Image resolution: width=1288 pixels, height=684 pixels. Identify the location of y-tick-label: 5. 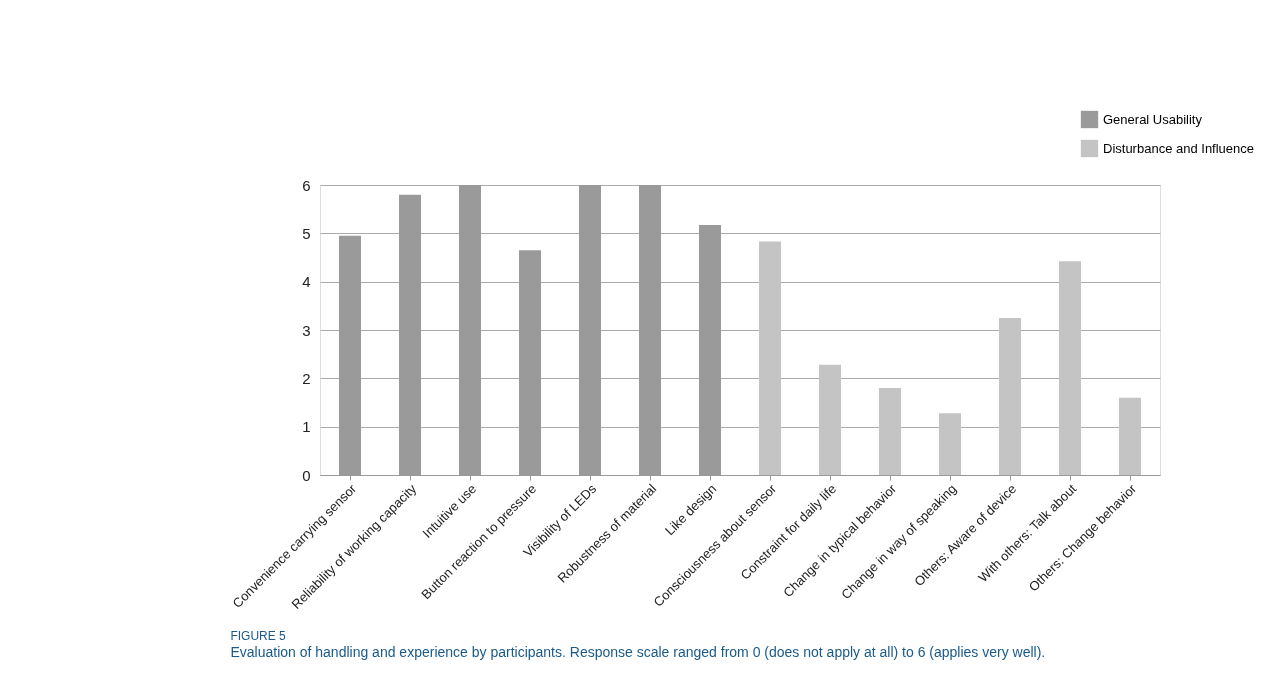
(306, 233).